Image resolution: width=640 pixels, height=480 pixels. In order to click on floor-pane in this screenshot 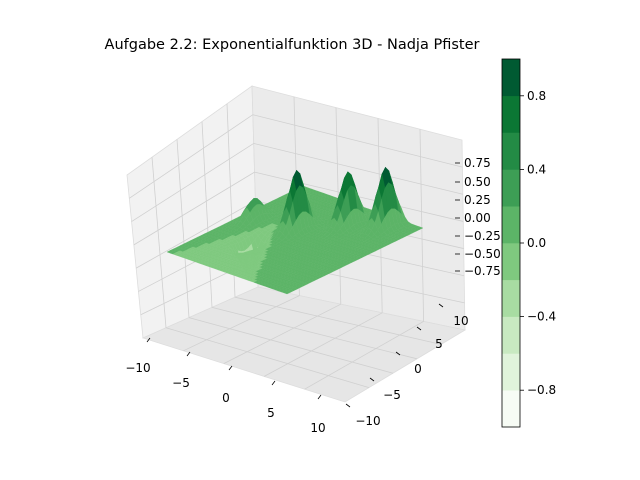, I will do `click(304, 344)`.